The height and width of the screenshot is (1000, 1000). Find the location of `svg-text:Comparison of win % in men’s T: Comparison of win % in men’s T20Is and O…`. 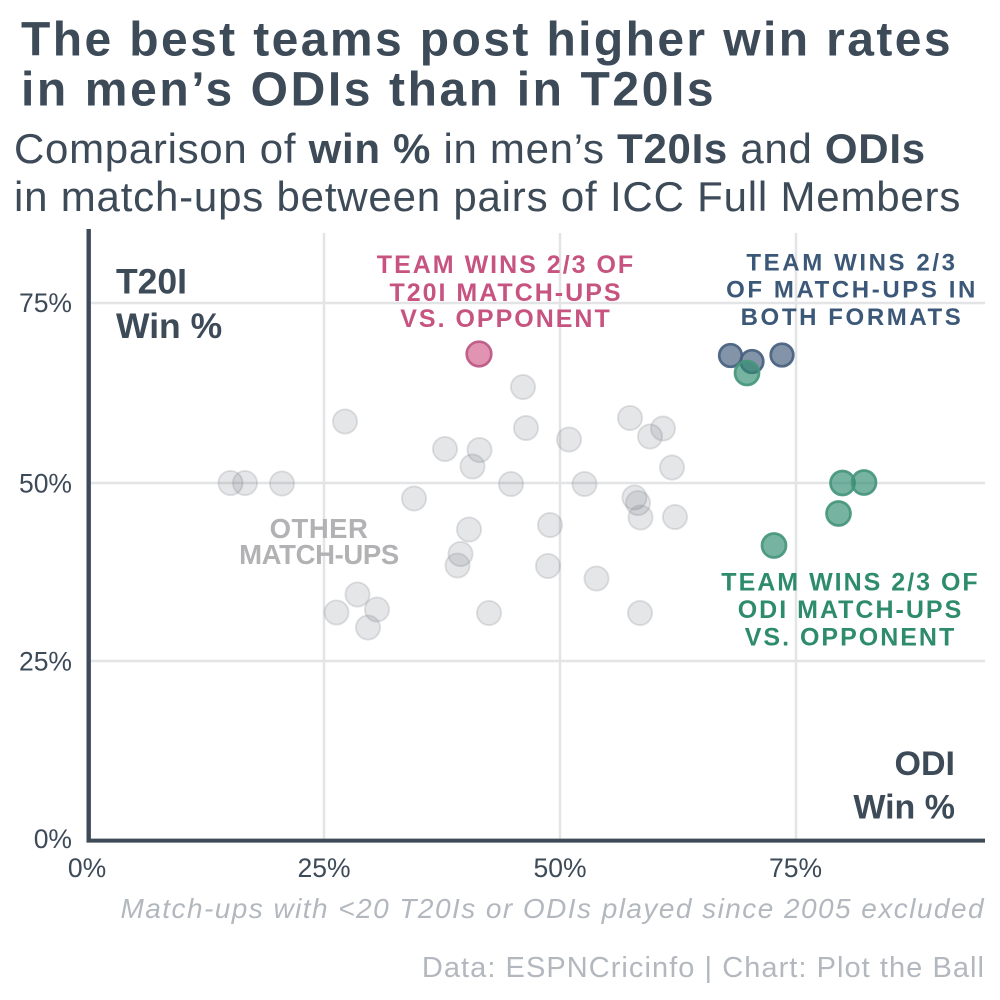

svg-text:Comparison of win % in men’s T: Comparison of win % in men’s T20Is and O… is located at coordinates (470, 148).